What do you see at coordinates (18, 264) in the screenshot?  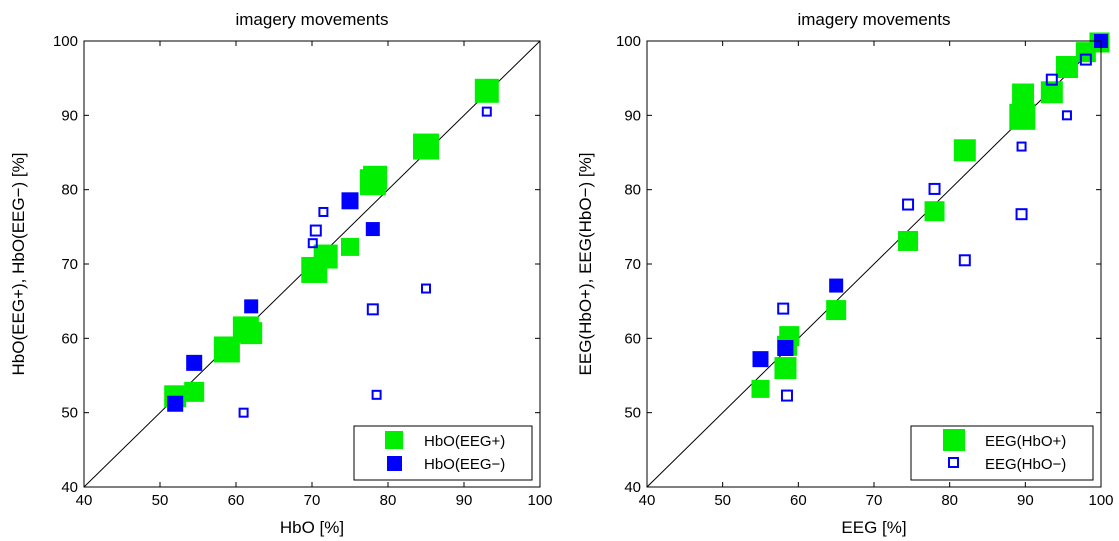 I see `left-y-axis-label: HbO(EEG+), HbO(EEG−) [%]` at bounding box center [18, 264].